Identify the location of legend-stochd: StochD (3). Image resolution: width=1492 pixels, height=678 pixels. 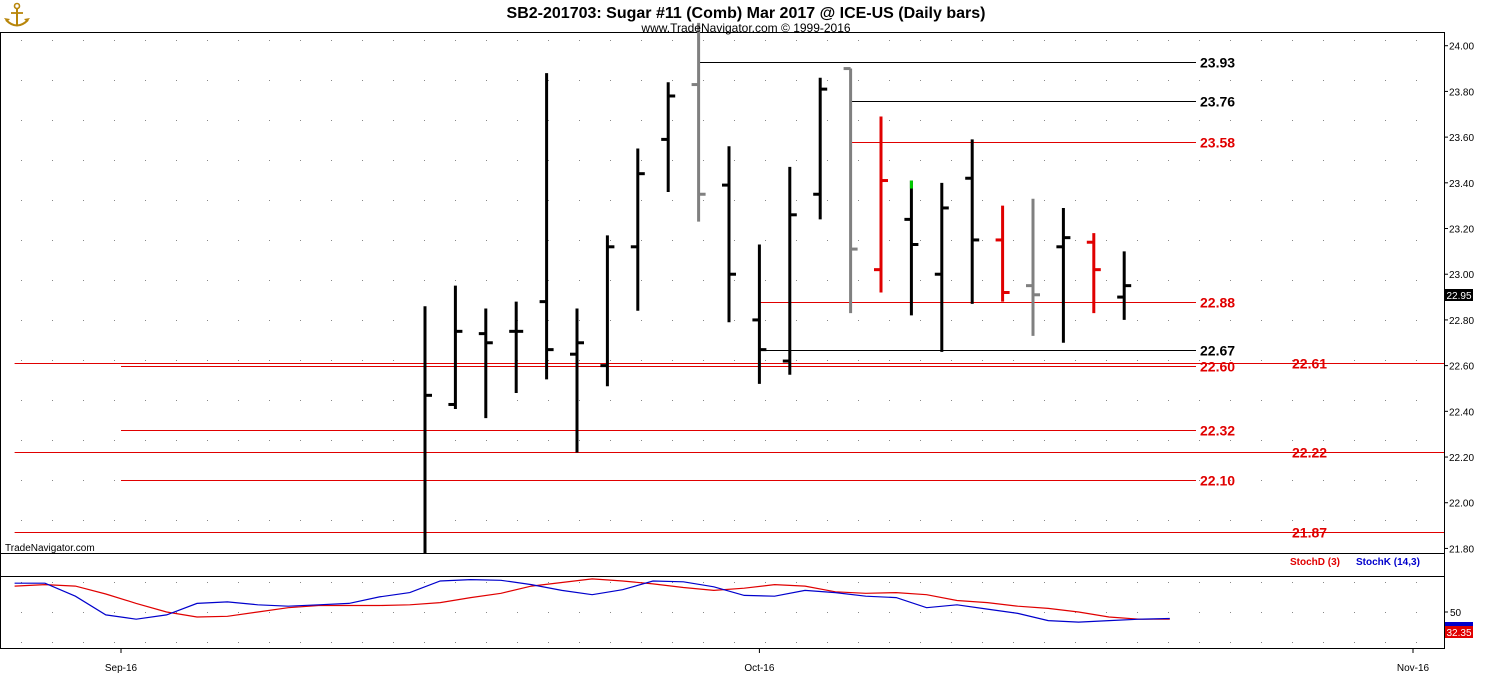
(1315, 562).